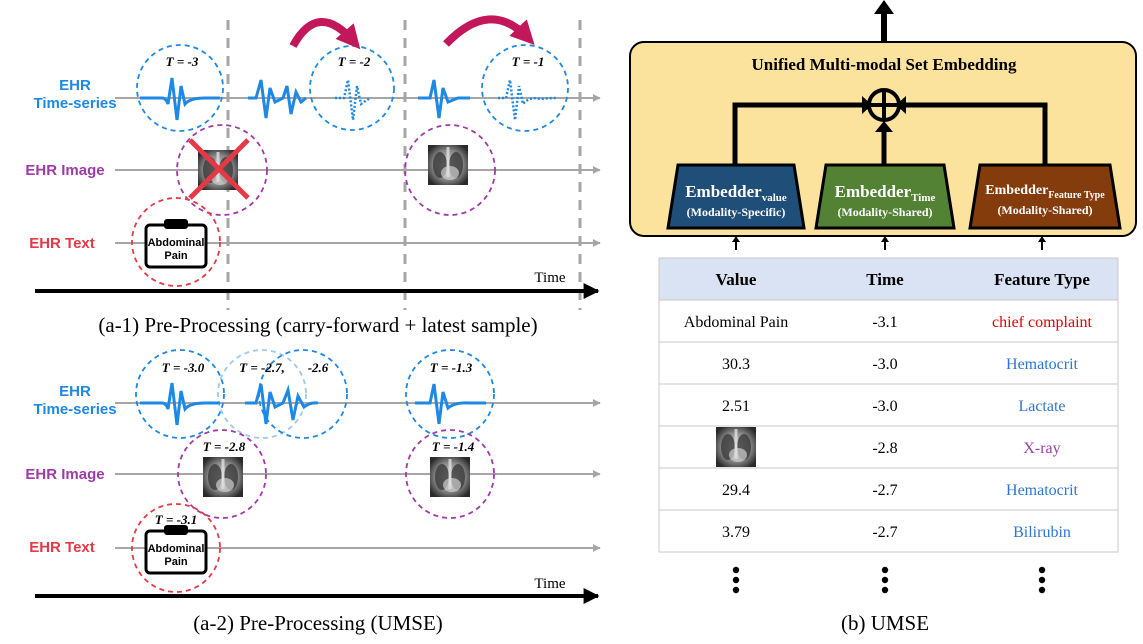 The width and height of the screenshot is (1143, 644). Describe the element at coordinates (318, 367) in the screenshot. I see `t-label: -2.6` at that location.